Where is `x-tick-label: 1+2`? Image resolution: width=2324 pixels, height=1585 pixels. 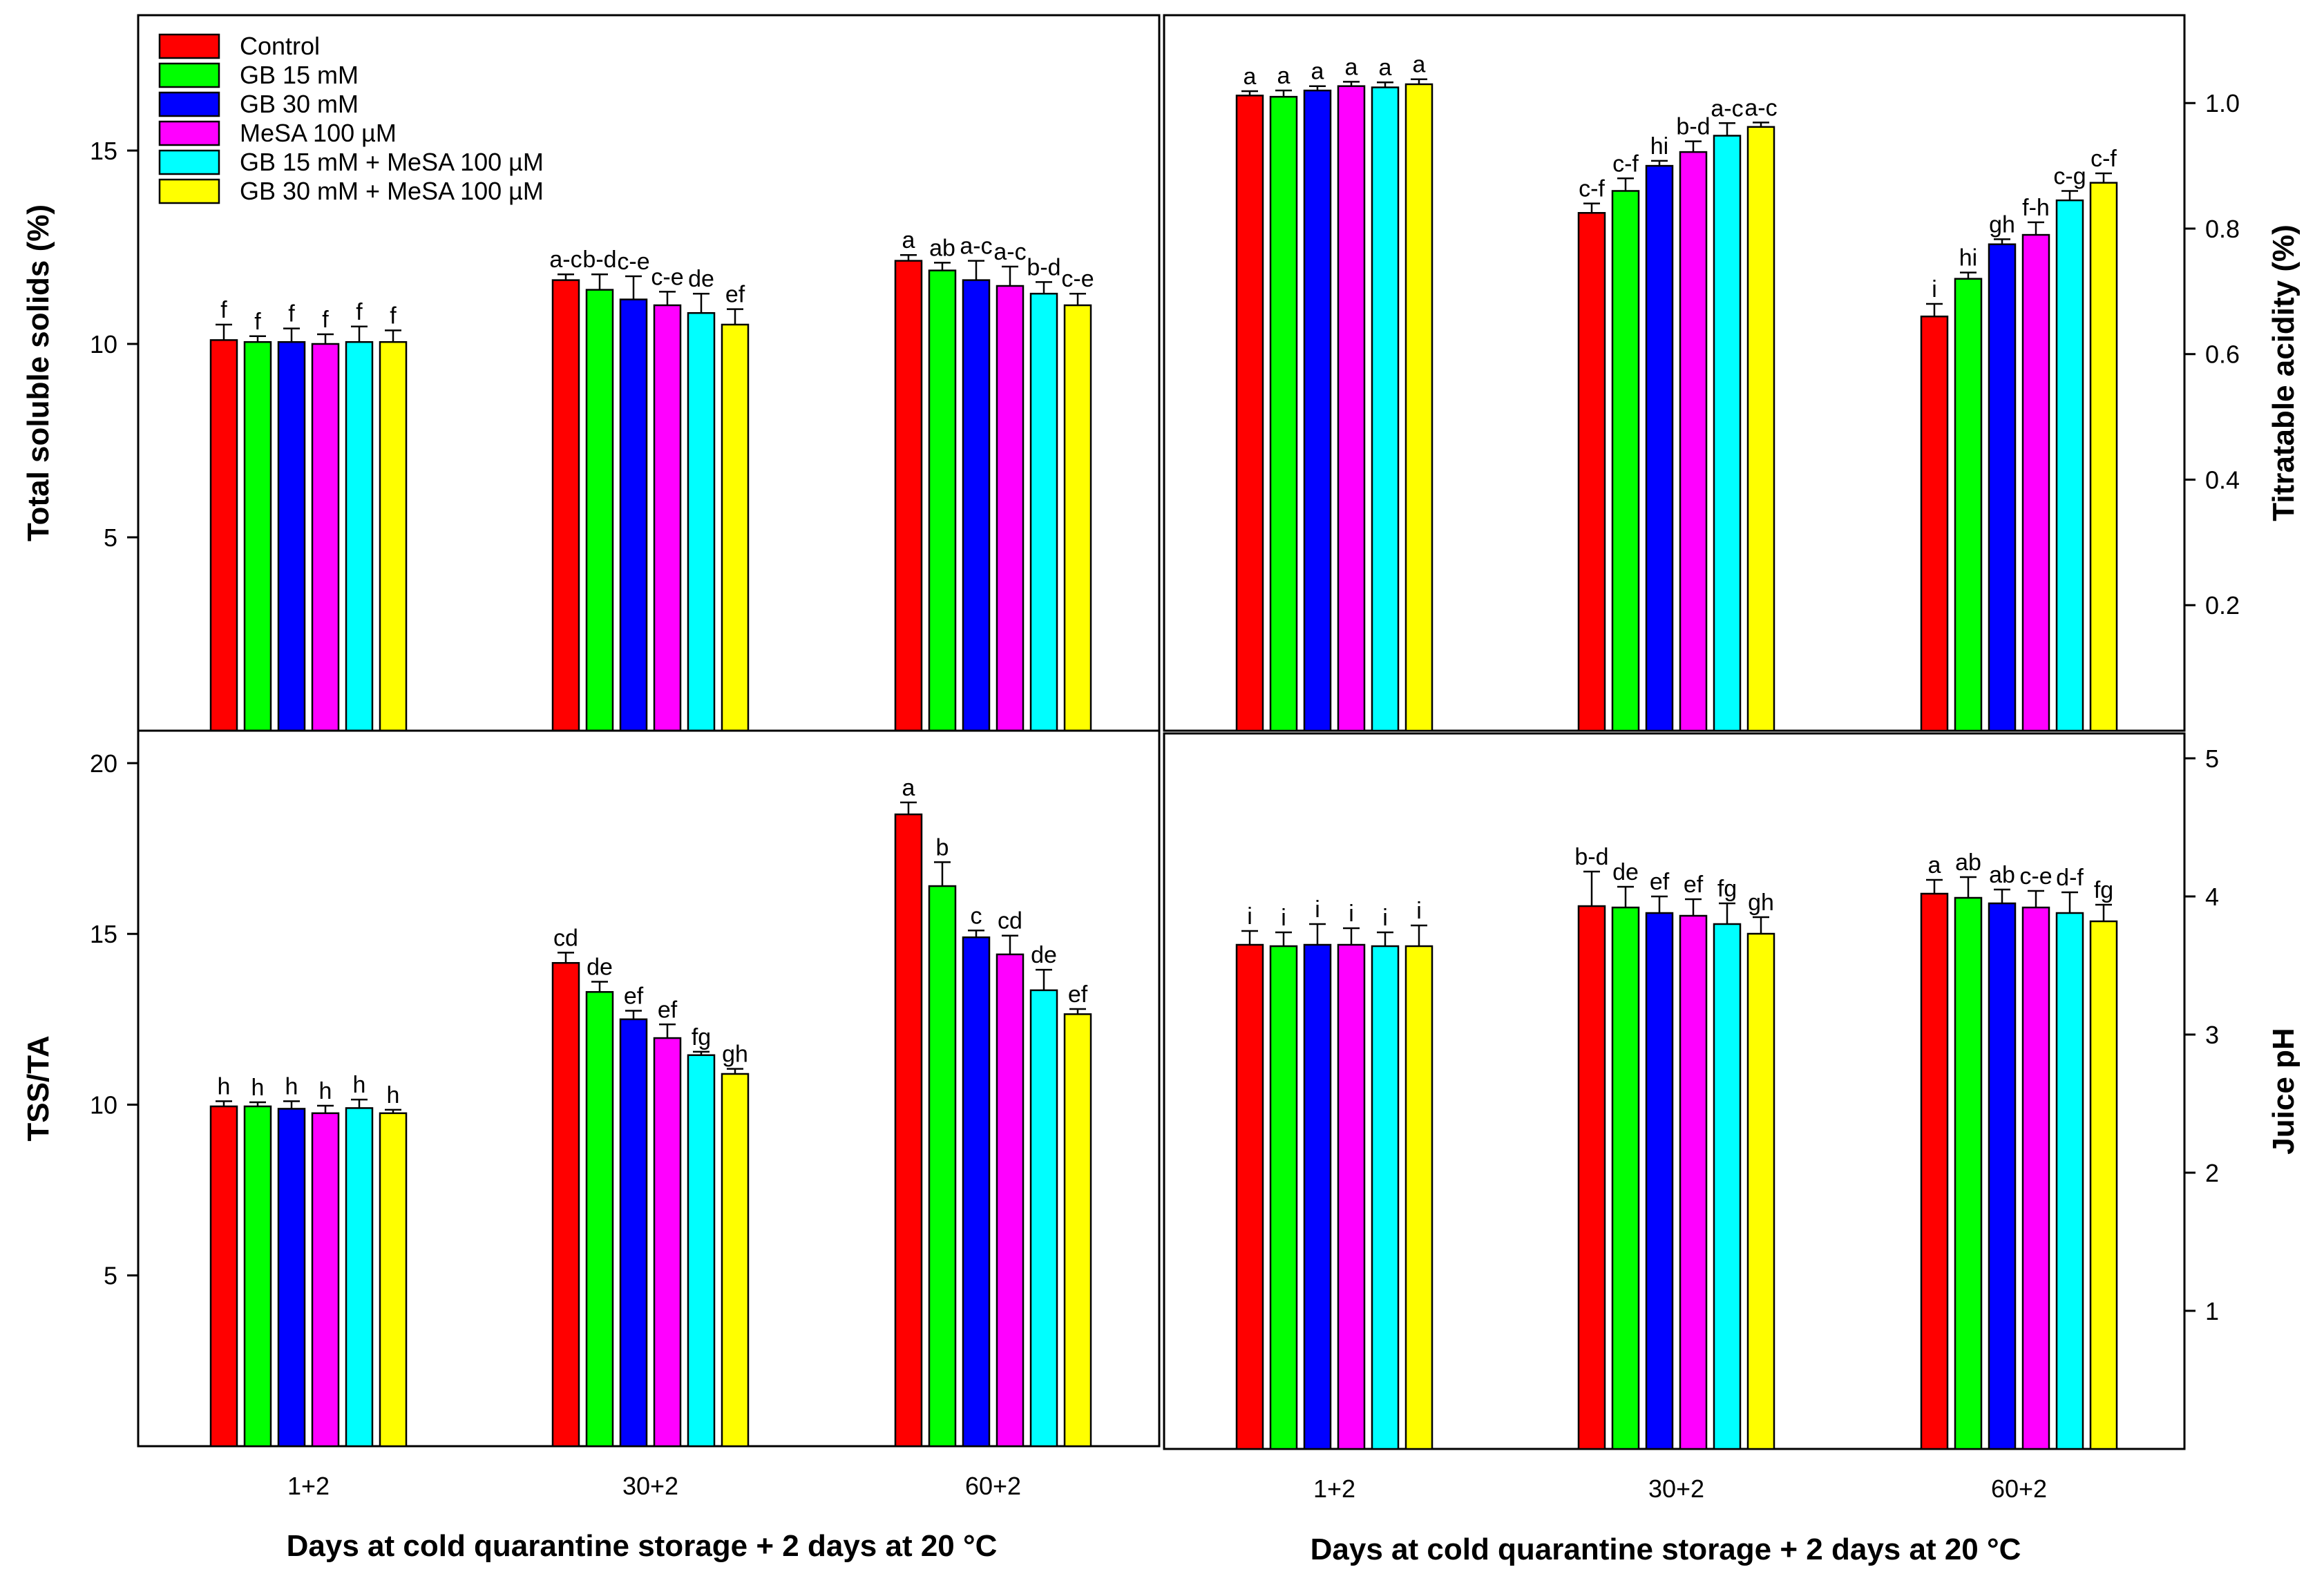
x-tick-label: 1+2 is located at coordinates (308, 1486).